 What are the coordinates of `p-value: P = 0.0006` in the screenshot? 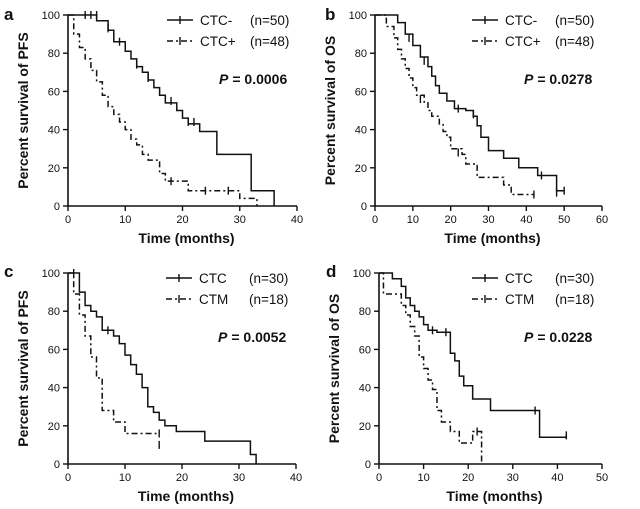 It's located at (253, 79).